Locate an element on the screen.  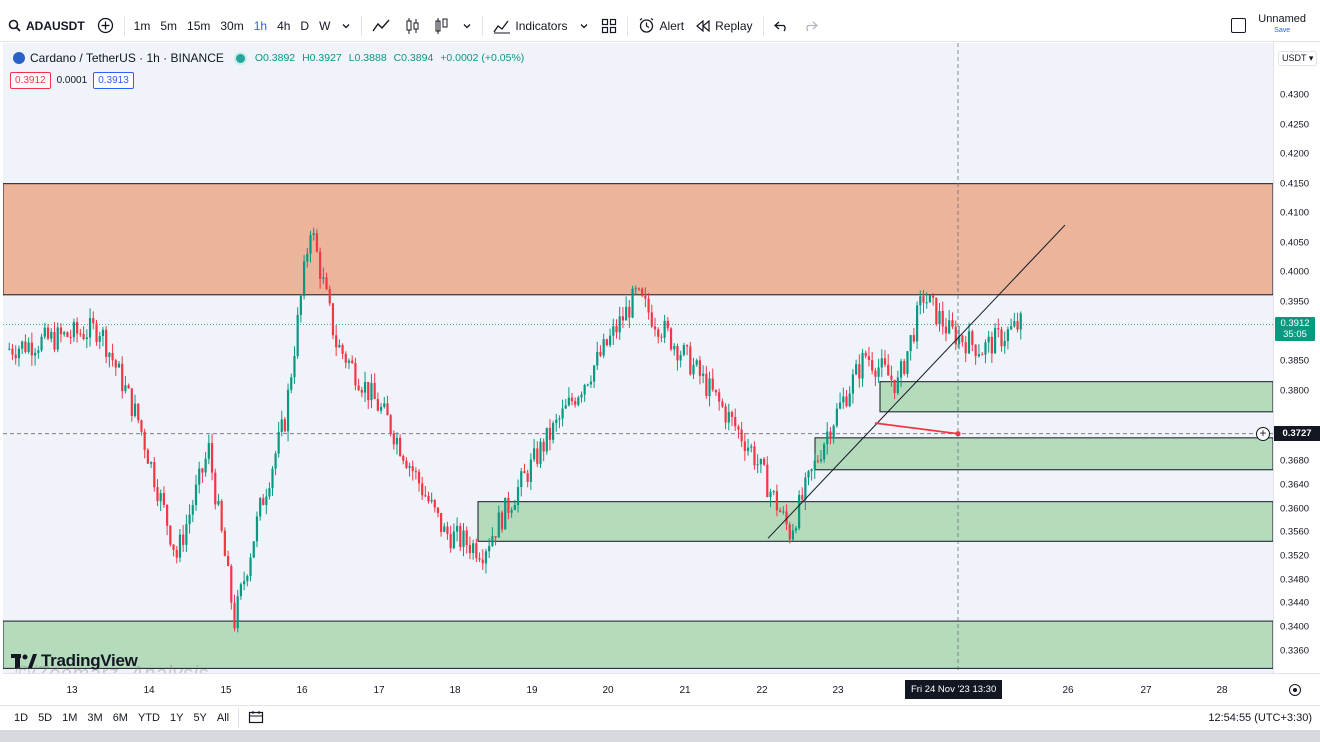
currency-selector: USDT ▾ is located at coordinates (1298, 58).